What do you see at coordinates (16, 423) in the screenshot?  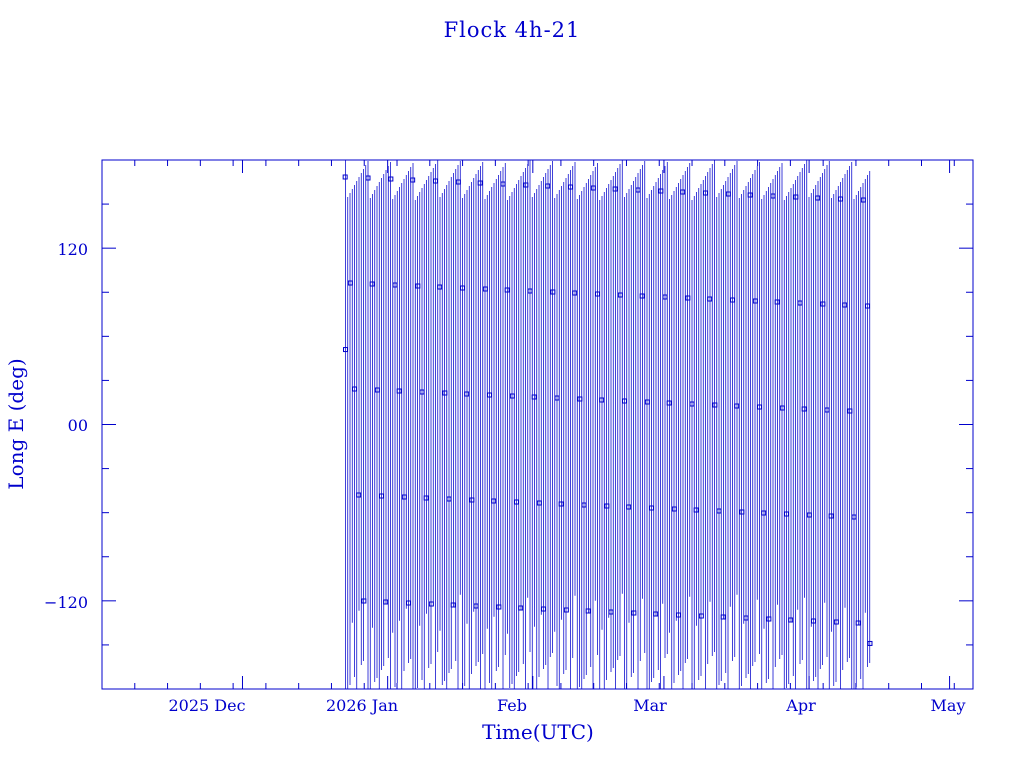 I see `y-axis-label: Long E (deg)` at bounding box center [16, 423].